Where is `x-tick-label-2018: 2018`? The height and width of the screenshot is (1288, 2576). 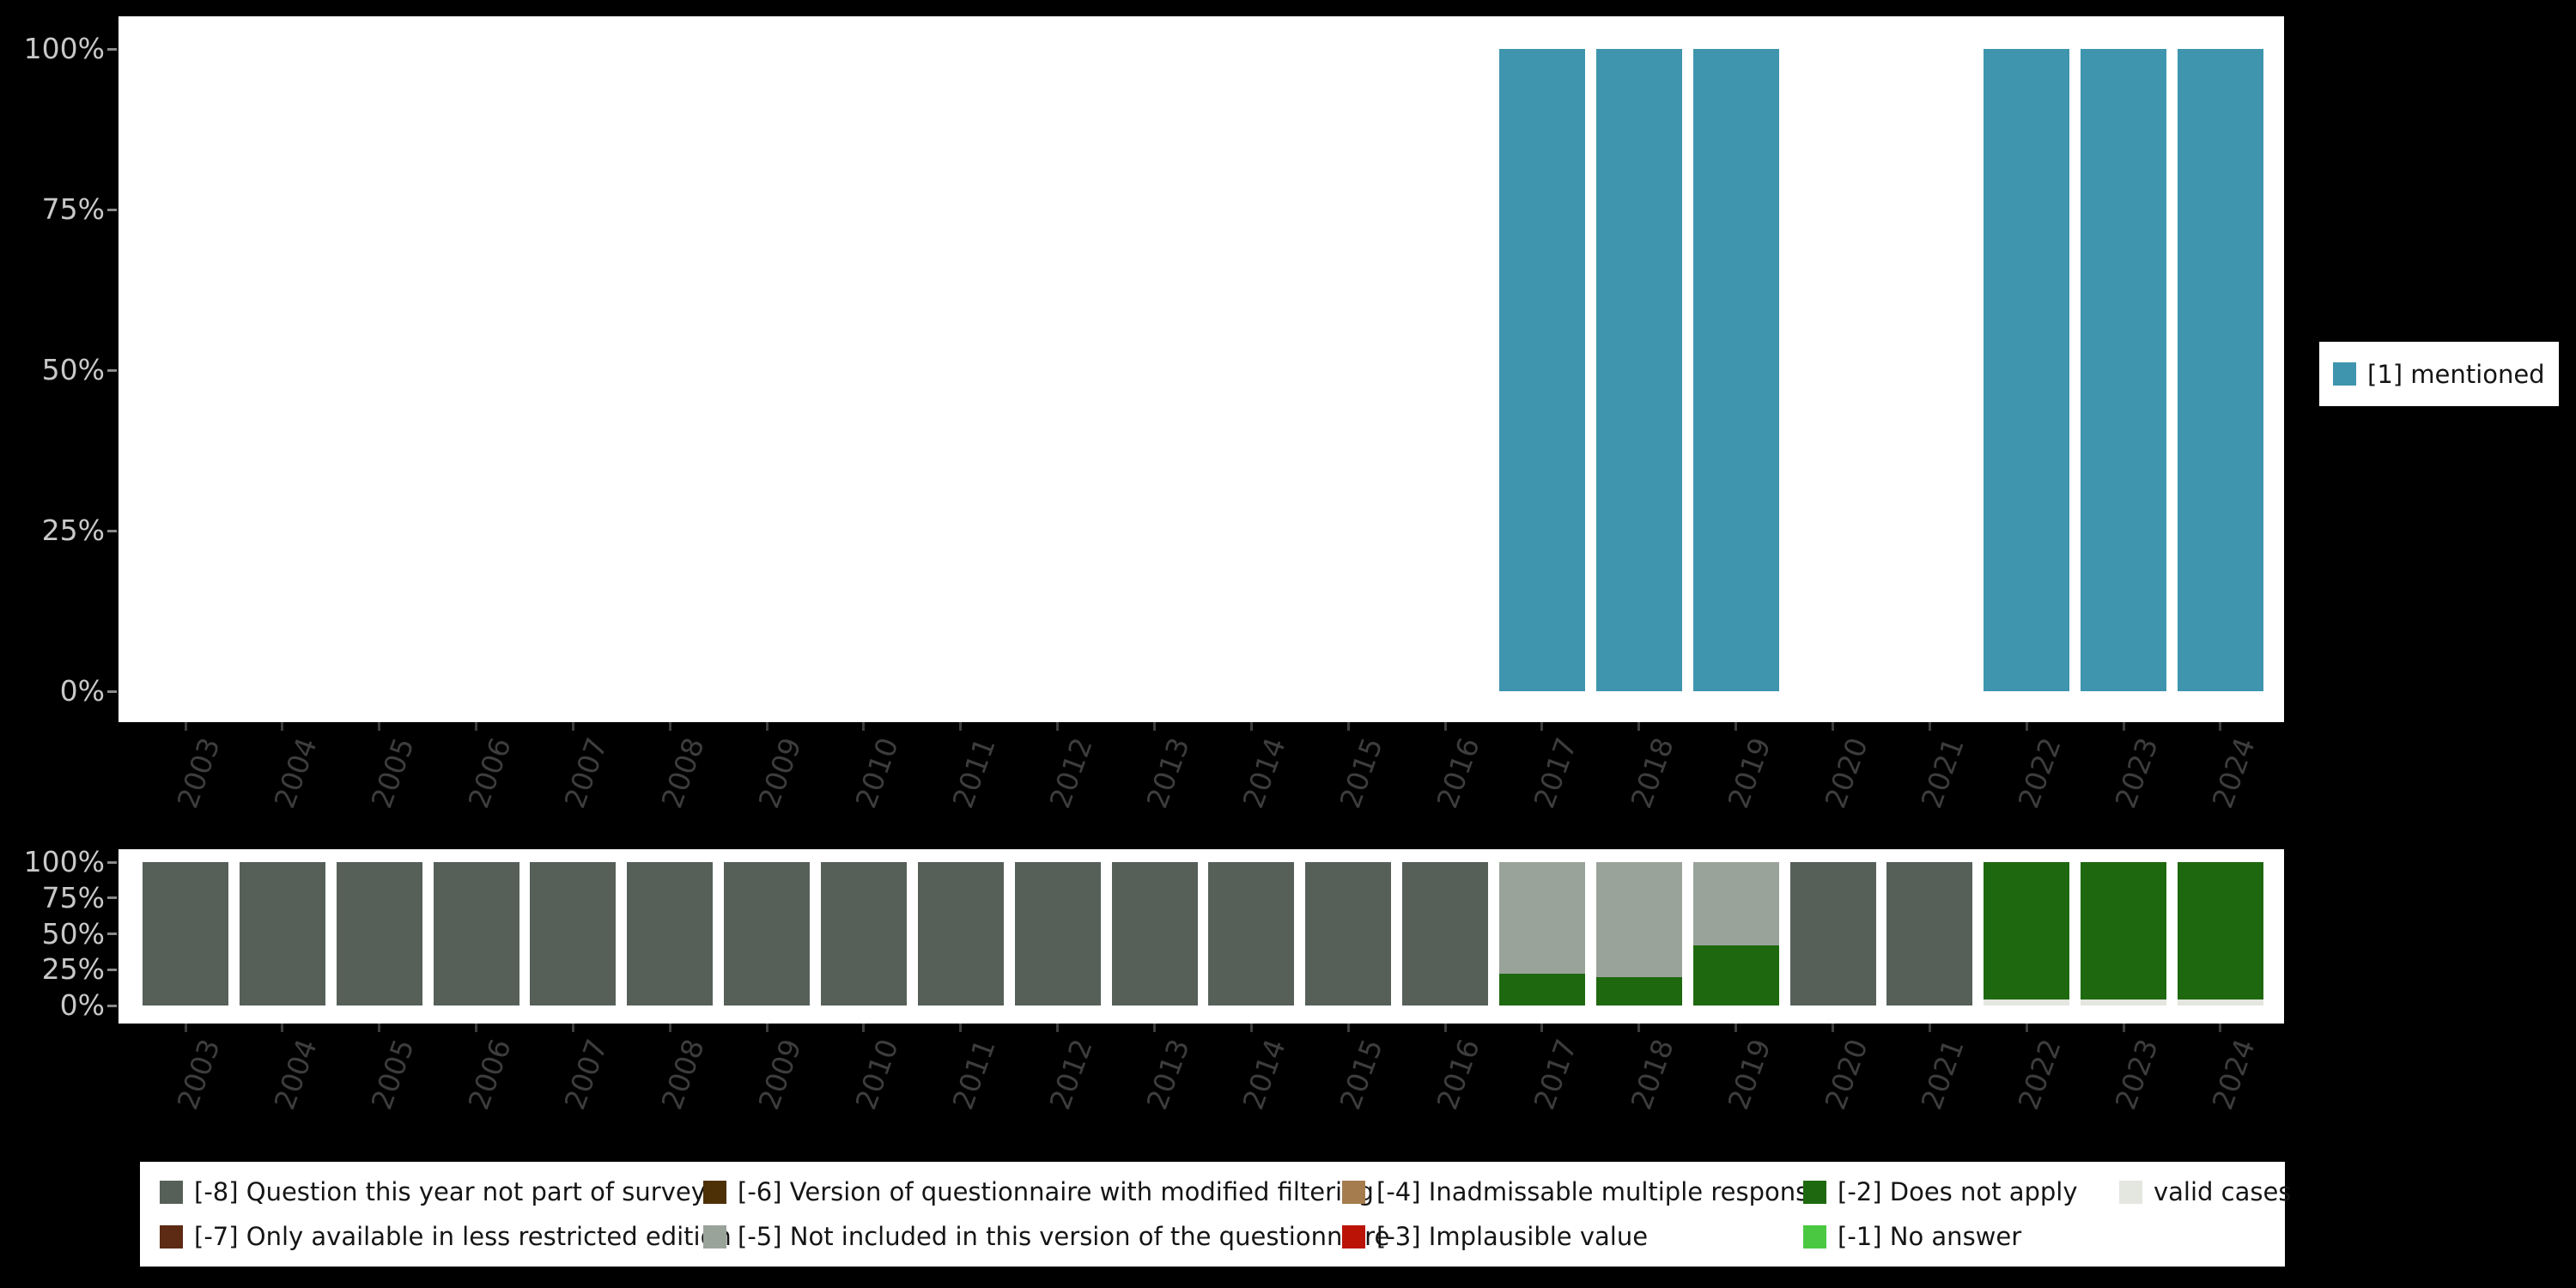
x-tick-label-2018: 2018 is located at coordinates (1652, 1074).